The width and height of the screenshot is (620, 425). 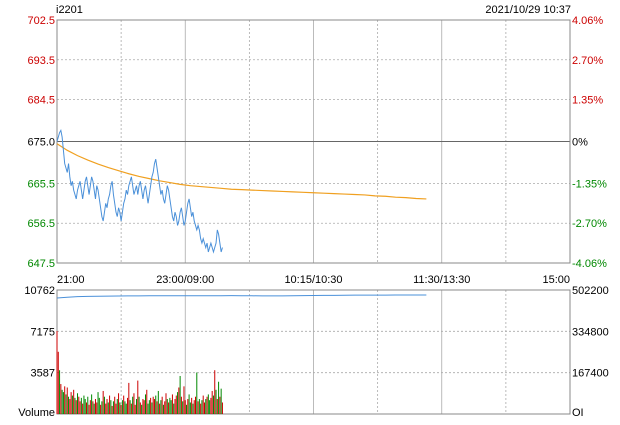 I want to click on price-left-tick: 675.0, so click(x=41, y=143).